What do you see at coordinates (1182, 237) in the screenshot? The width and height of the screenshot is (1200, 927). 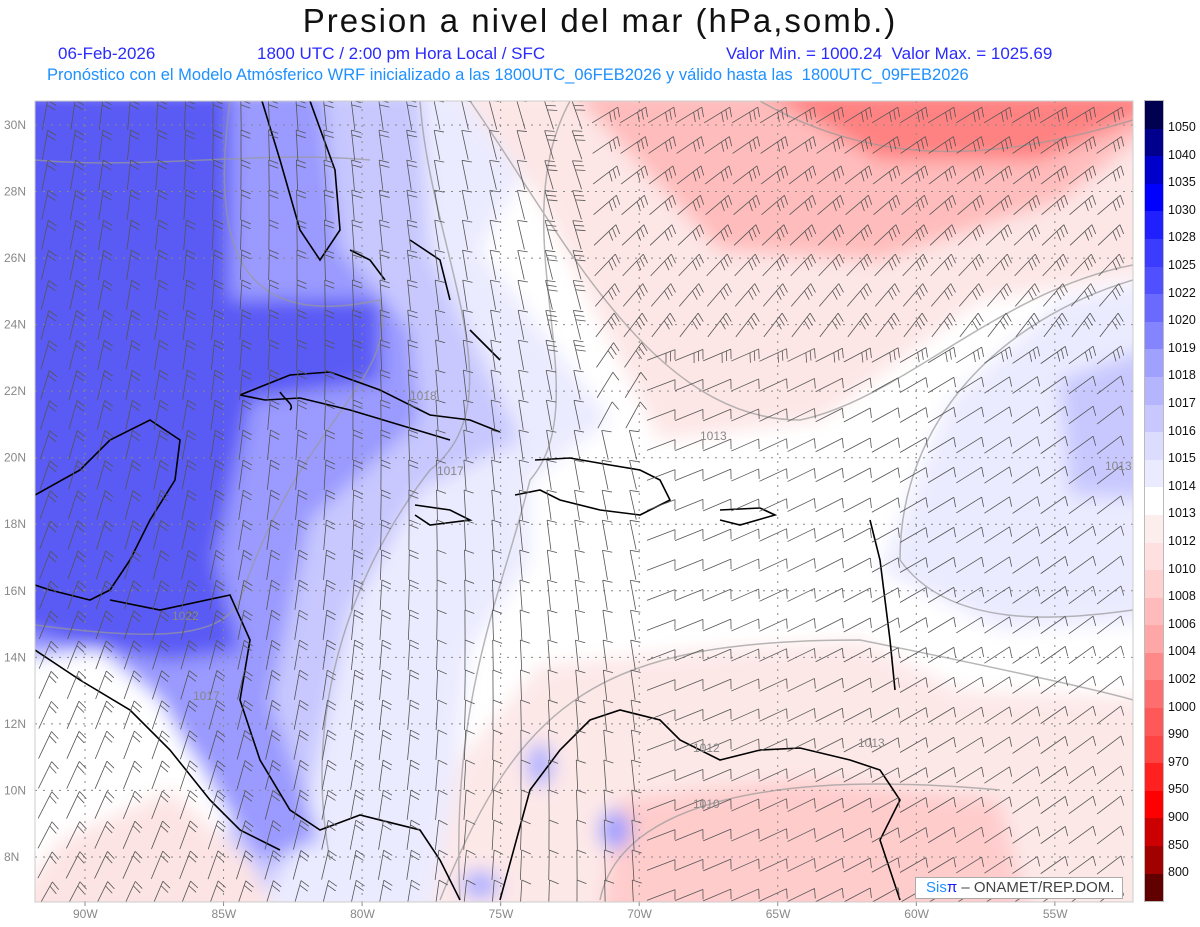 I see `colorbar-label: 1028` at bounding box center [1182, 237].